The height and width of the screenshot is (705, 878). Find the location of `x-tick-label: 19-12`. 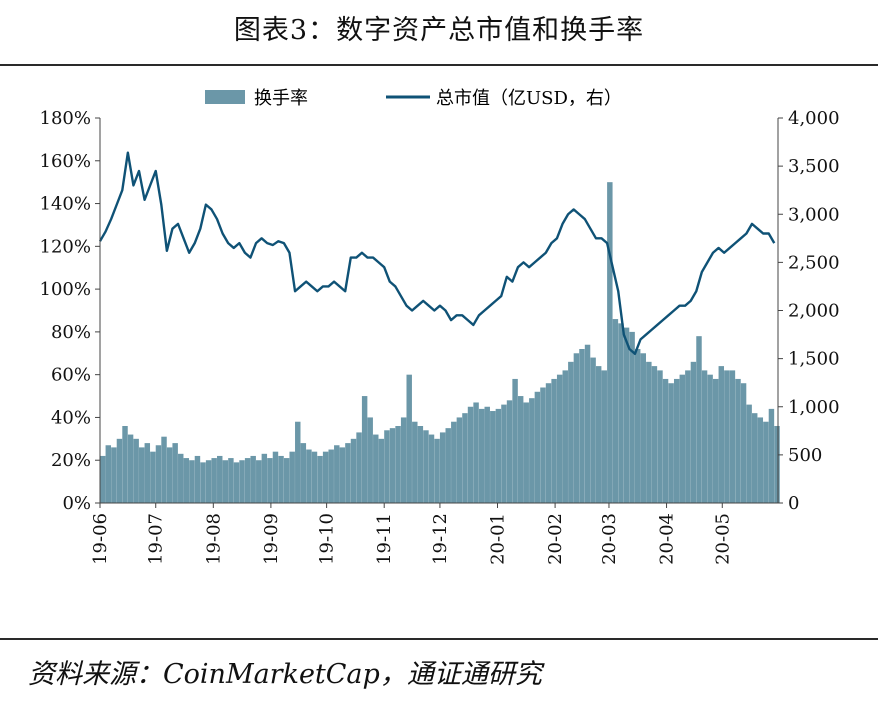

x-tick-label: 19-12 is located at coordinates (440, 539).